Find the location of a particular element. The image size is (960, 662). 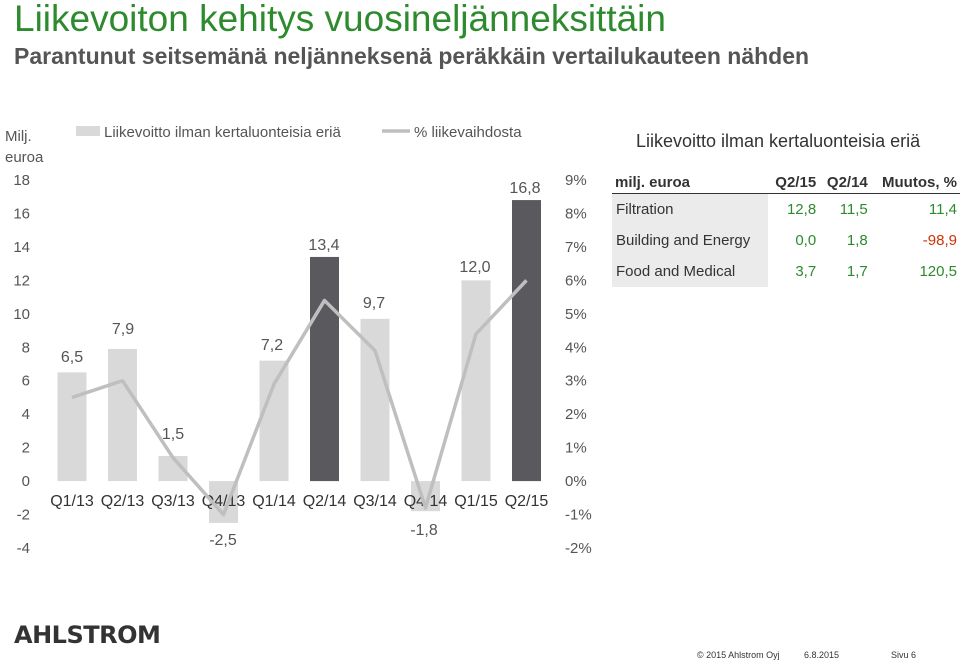

table-header-unit: milj. euroa is located at coordinates (690, 183).